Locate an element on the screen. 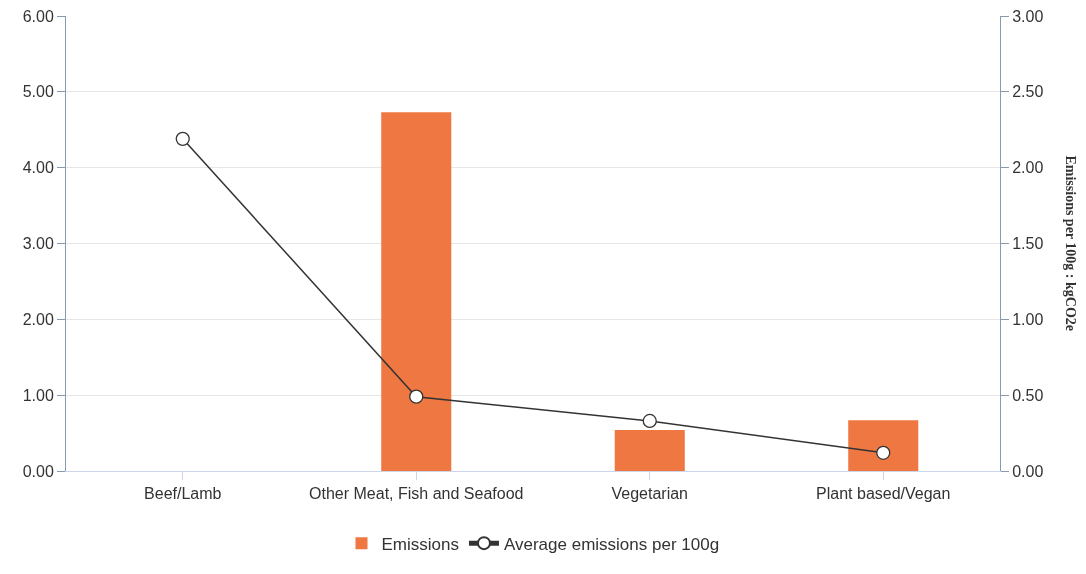 This screenshot has height=574, width=1086. legend-label: Emissions is located at coordinates (420, 544).